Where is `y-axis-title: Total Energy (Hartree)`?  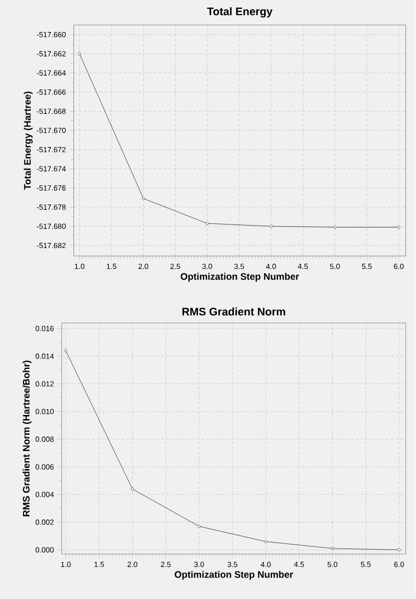
y-axis-title: Total Energy (Hartree) is located at coordinates (28, 141).